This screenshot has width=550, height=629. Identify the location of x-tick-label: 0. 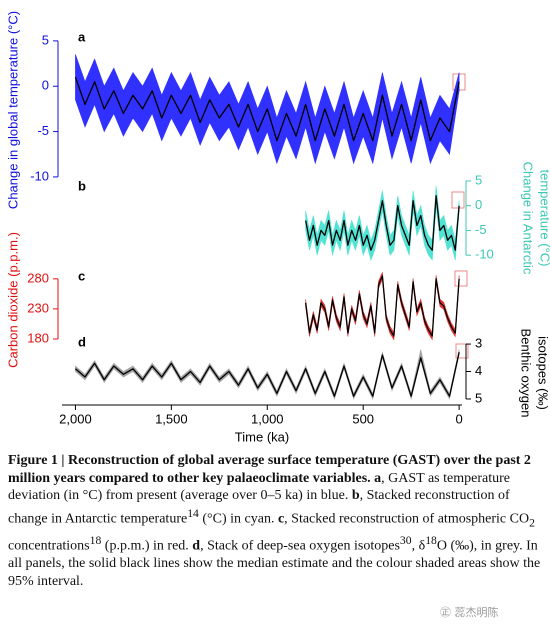
(459, 418).